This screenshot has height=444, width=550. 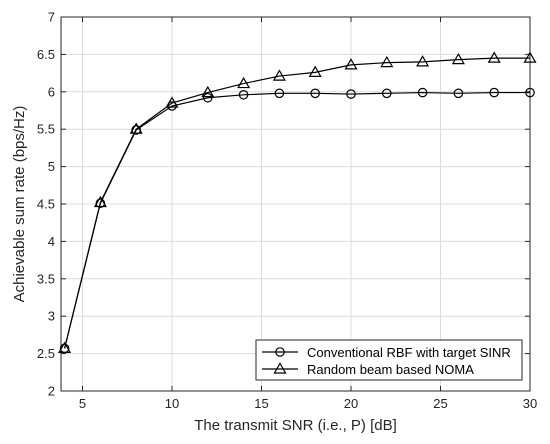 What do you see at coordinates (351, 403) in the screenshot?
I see `x-tick-label: 20` at bounding box center [351, 403].